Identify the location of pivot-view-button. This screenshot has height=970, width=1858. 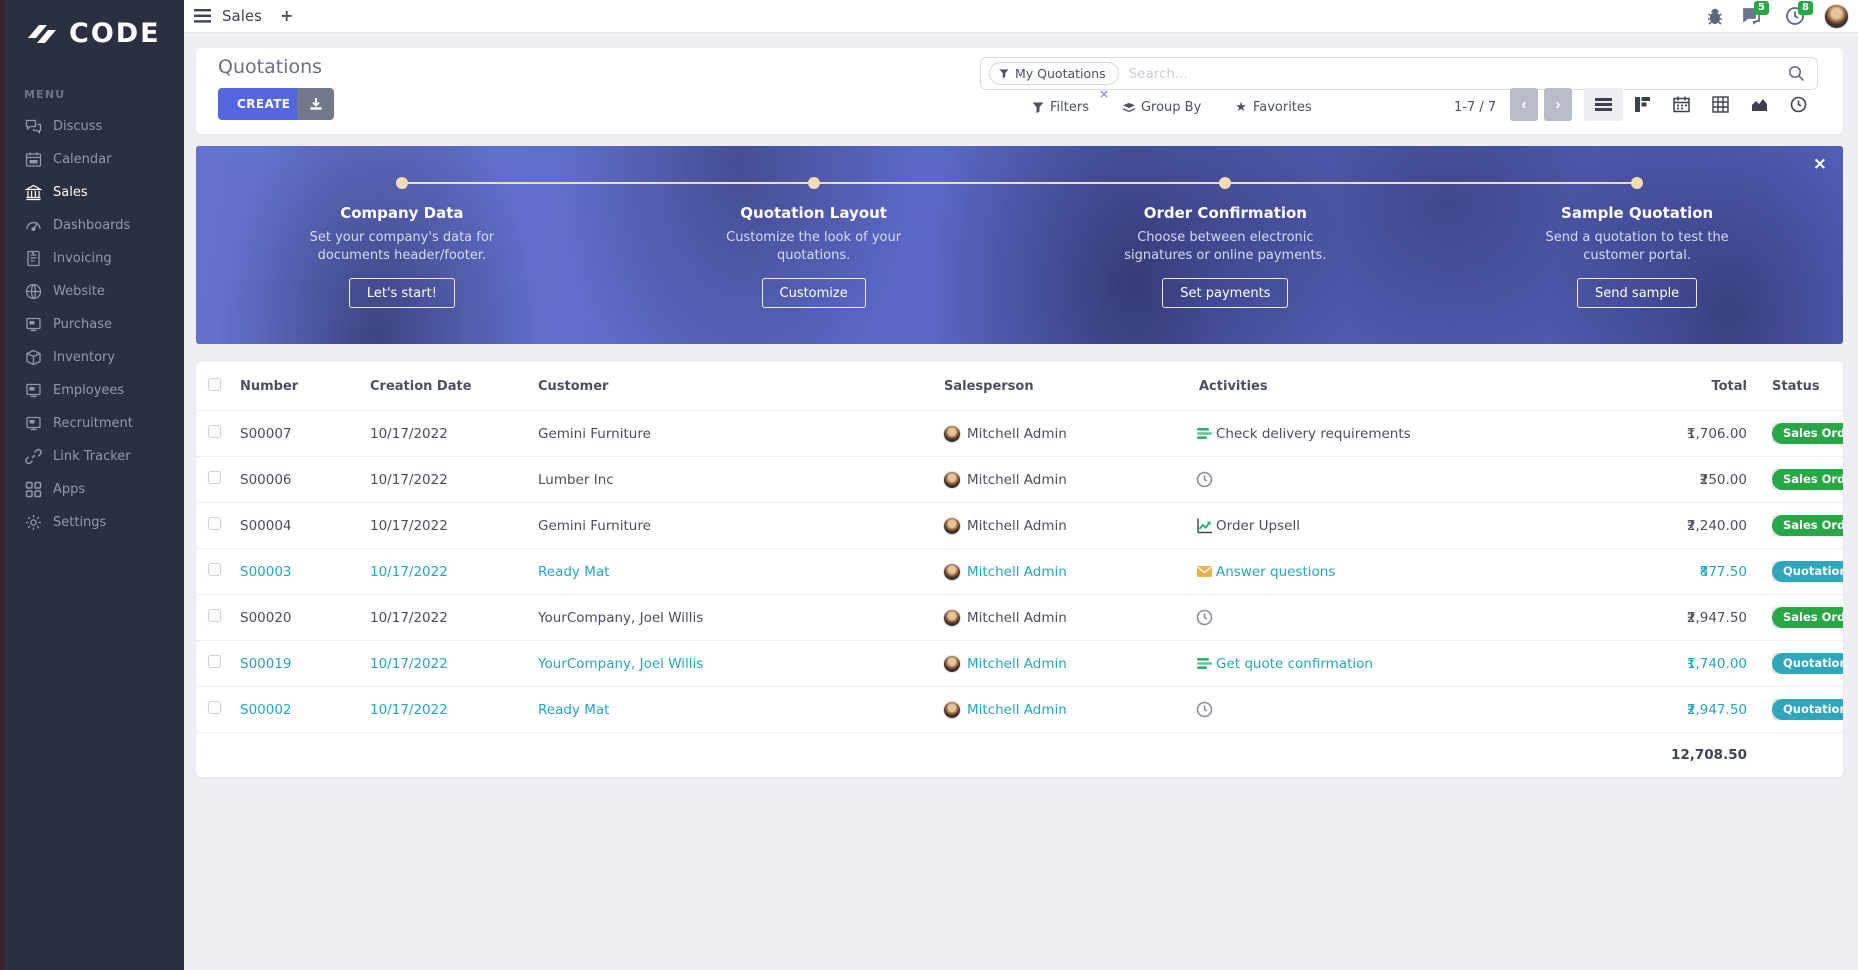
(1720, 104).